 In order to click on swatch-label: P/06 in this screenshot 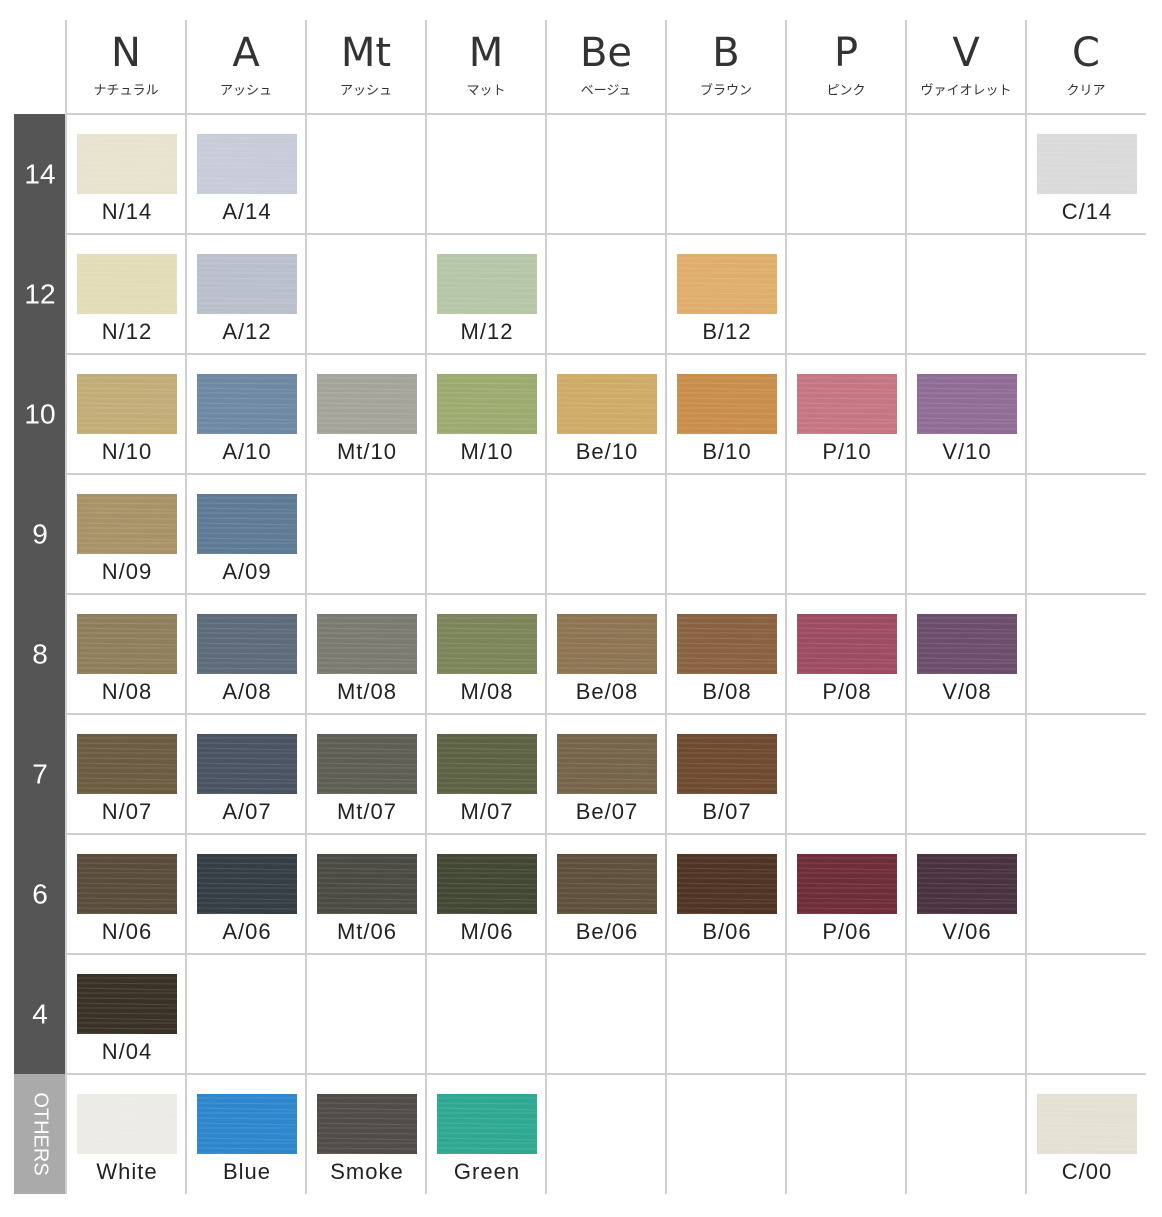, I will do `click(846, 931)`.